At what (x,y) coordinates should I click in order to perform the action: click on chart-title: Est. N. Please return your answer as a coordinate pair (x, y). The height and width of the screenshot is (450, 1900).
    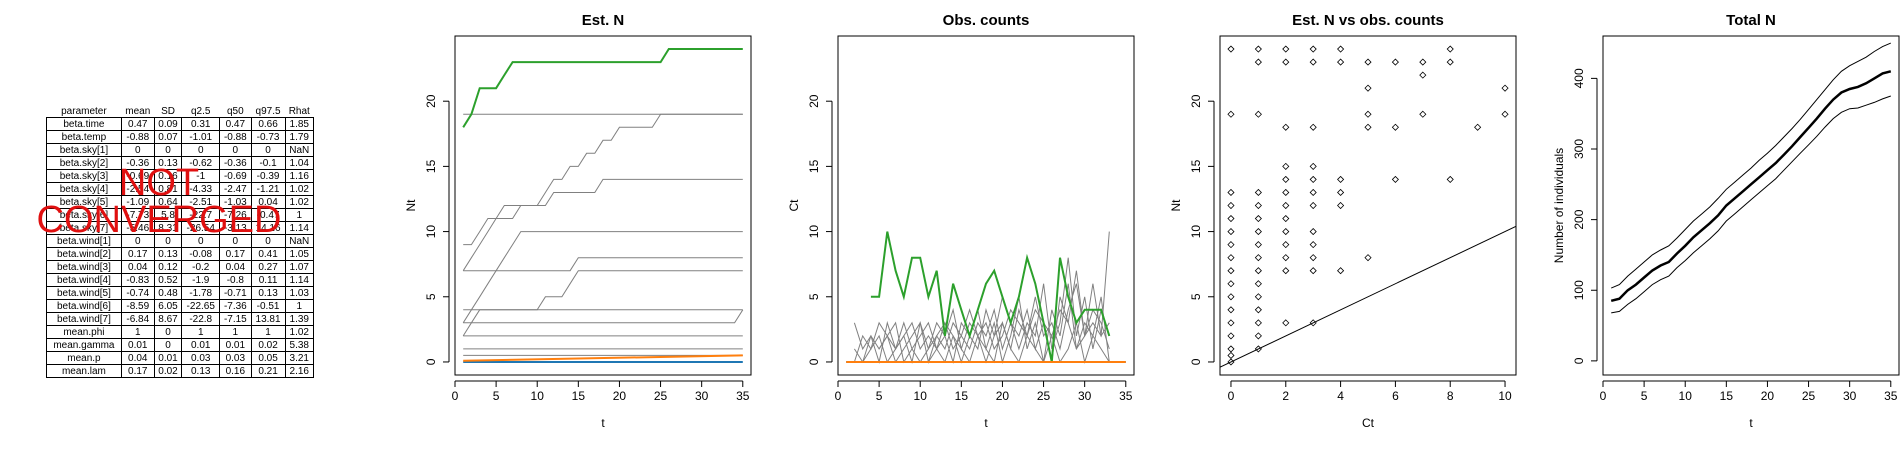
    Looking at the image, I should click on (603, 20).